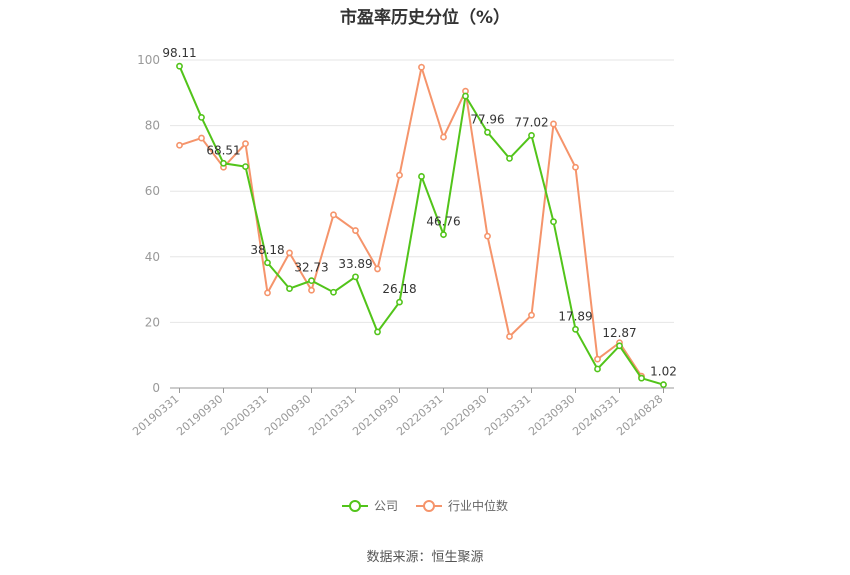 The width and height of the screenshot is (850, 575). What do you see at coordinates (287, 415) in the screenshot?
I see `x-tick-label: 20200930` at bounding box center [287, 415].